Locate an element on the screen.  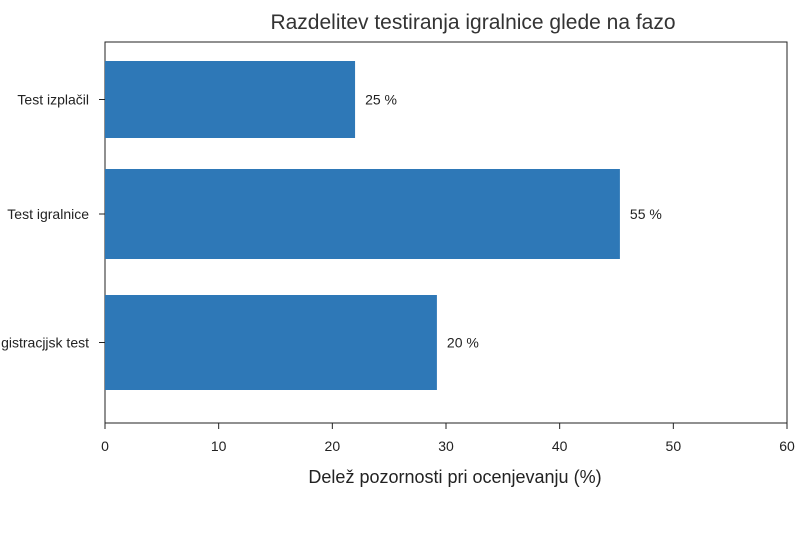
x-tick-label-60: 60 is located at coordinates (787, 446).